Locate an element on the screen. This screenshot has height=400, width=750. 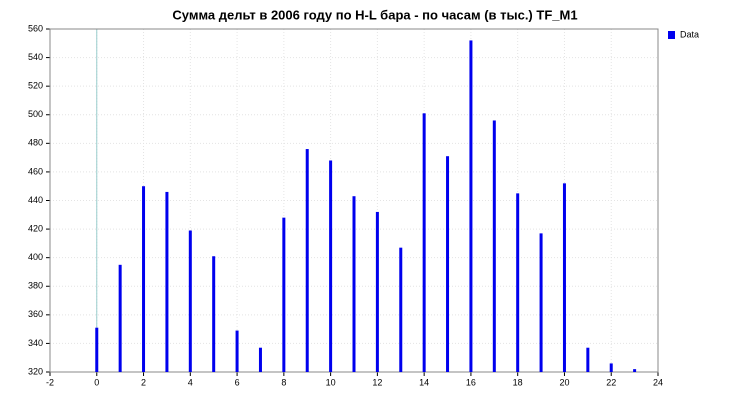
x-tick-label: 2 is located at coordinates (143, 382).